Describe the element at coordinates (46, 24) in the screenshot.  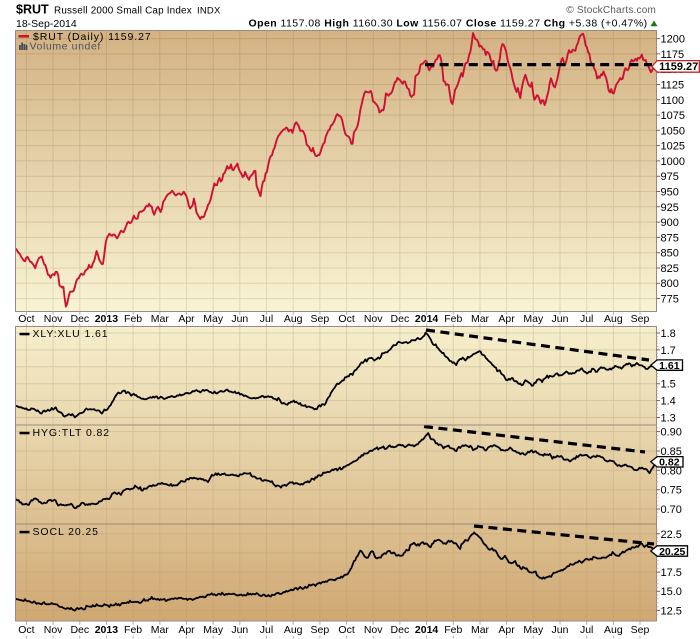
I see `svg-text: 18-Sep-2014` at that location.